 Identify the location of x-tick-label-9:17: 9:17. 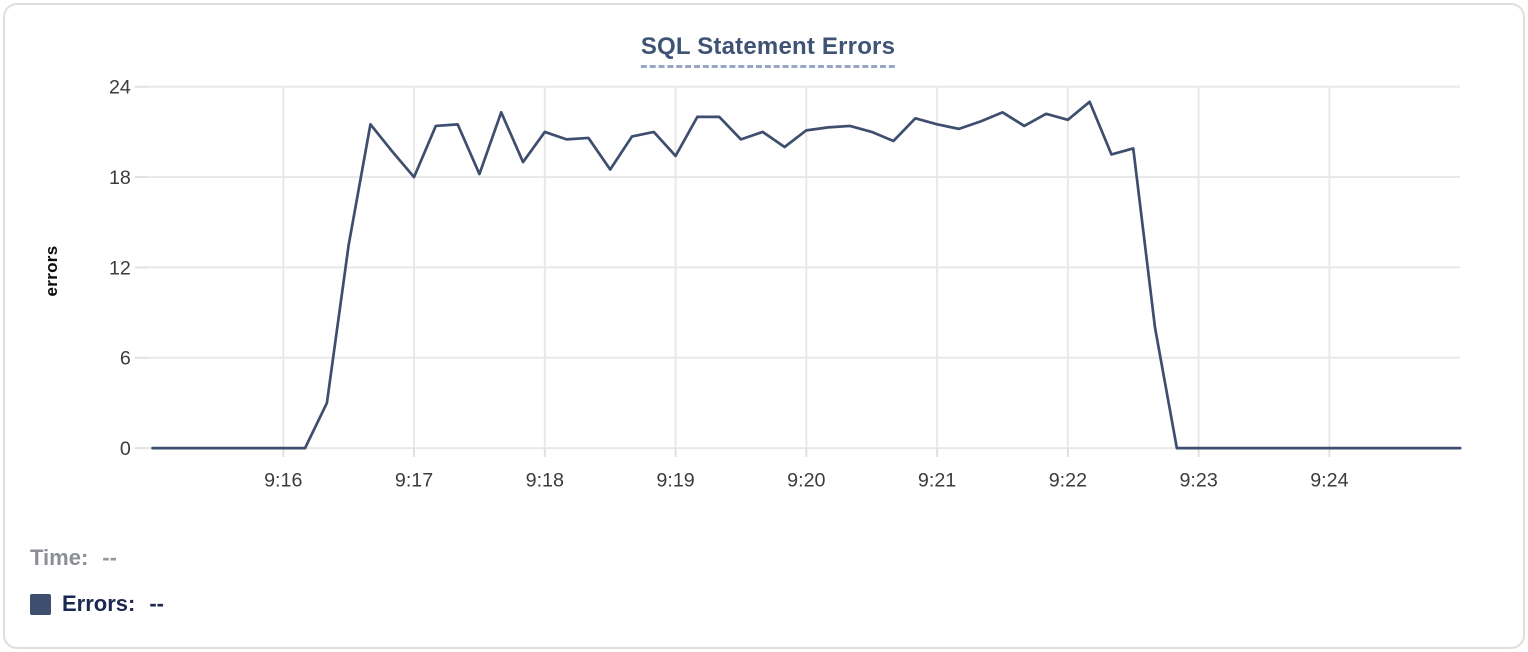
(414, 481).